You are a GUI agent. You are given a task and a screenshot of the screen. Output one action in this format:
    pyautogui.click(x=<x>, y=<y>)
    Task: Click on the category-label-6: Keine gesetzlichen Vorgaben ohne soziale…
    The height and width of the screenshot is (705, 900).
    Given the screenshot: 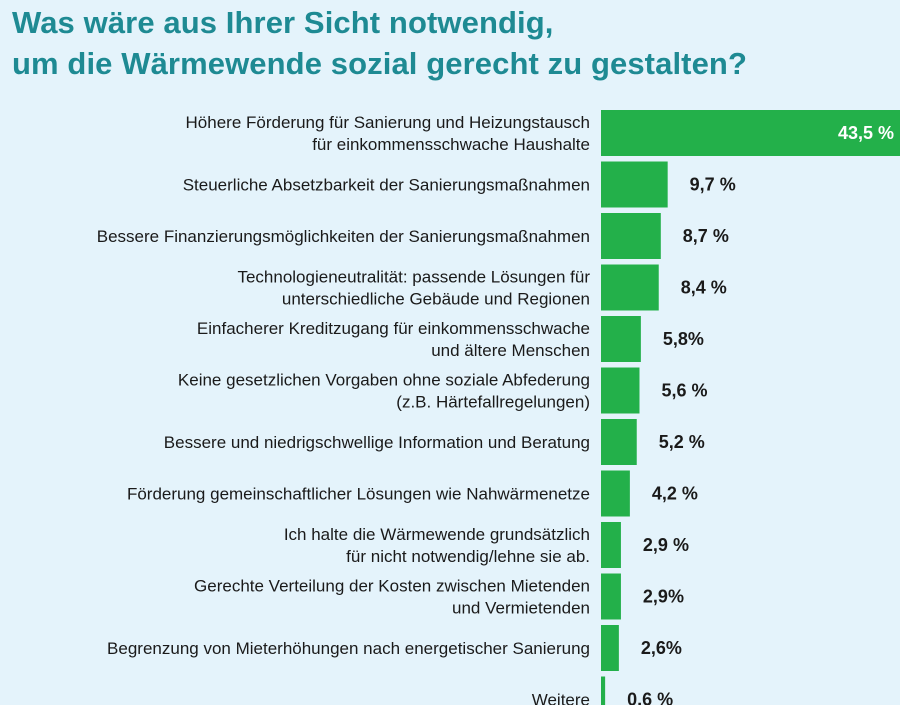 What is the action you would take?
    pyautogui.click(x=384, y=391)
    